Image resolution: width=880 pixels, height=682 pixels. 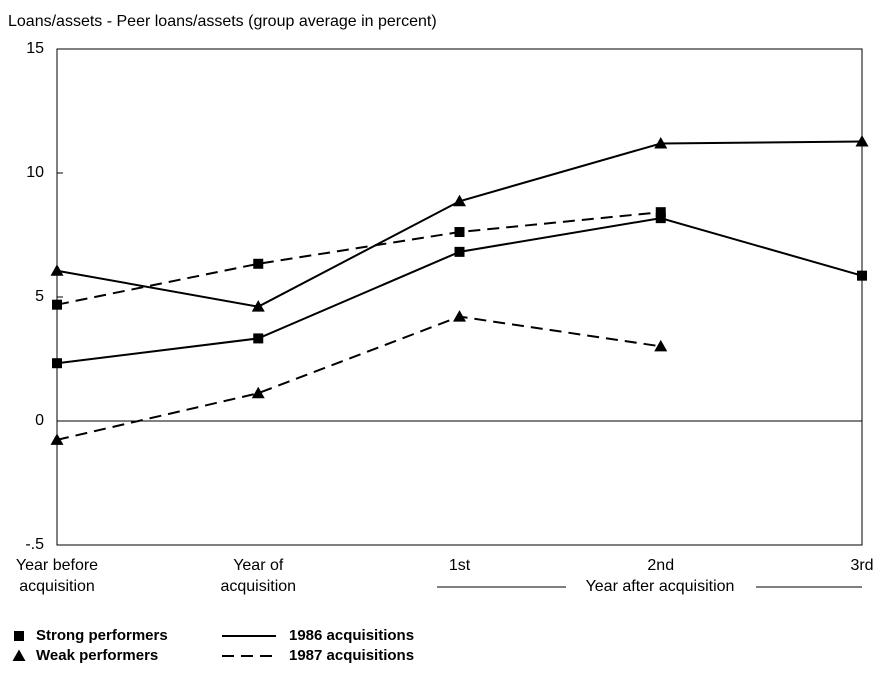 I want to click on legend-label: Strong performers, so click(x=102, y=635).